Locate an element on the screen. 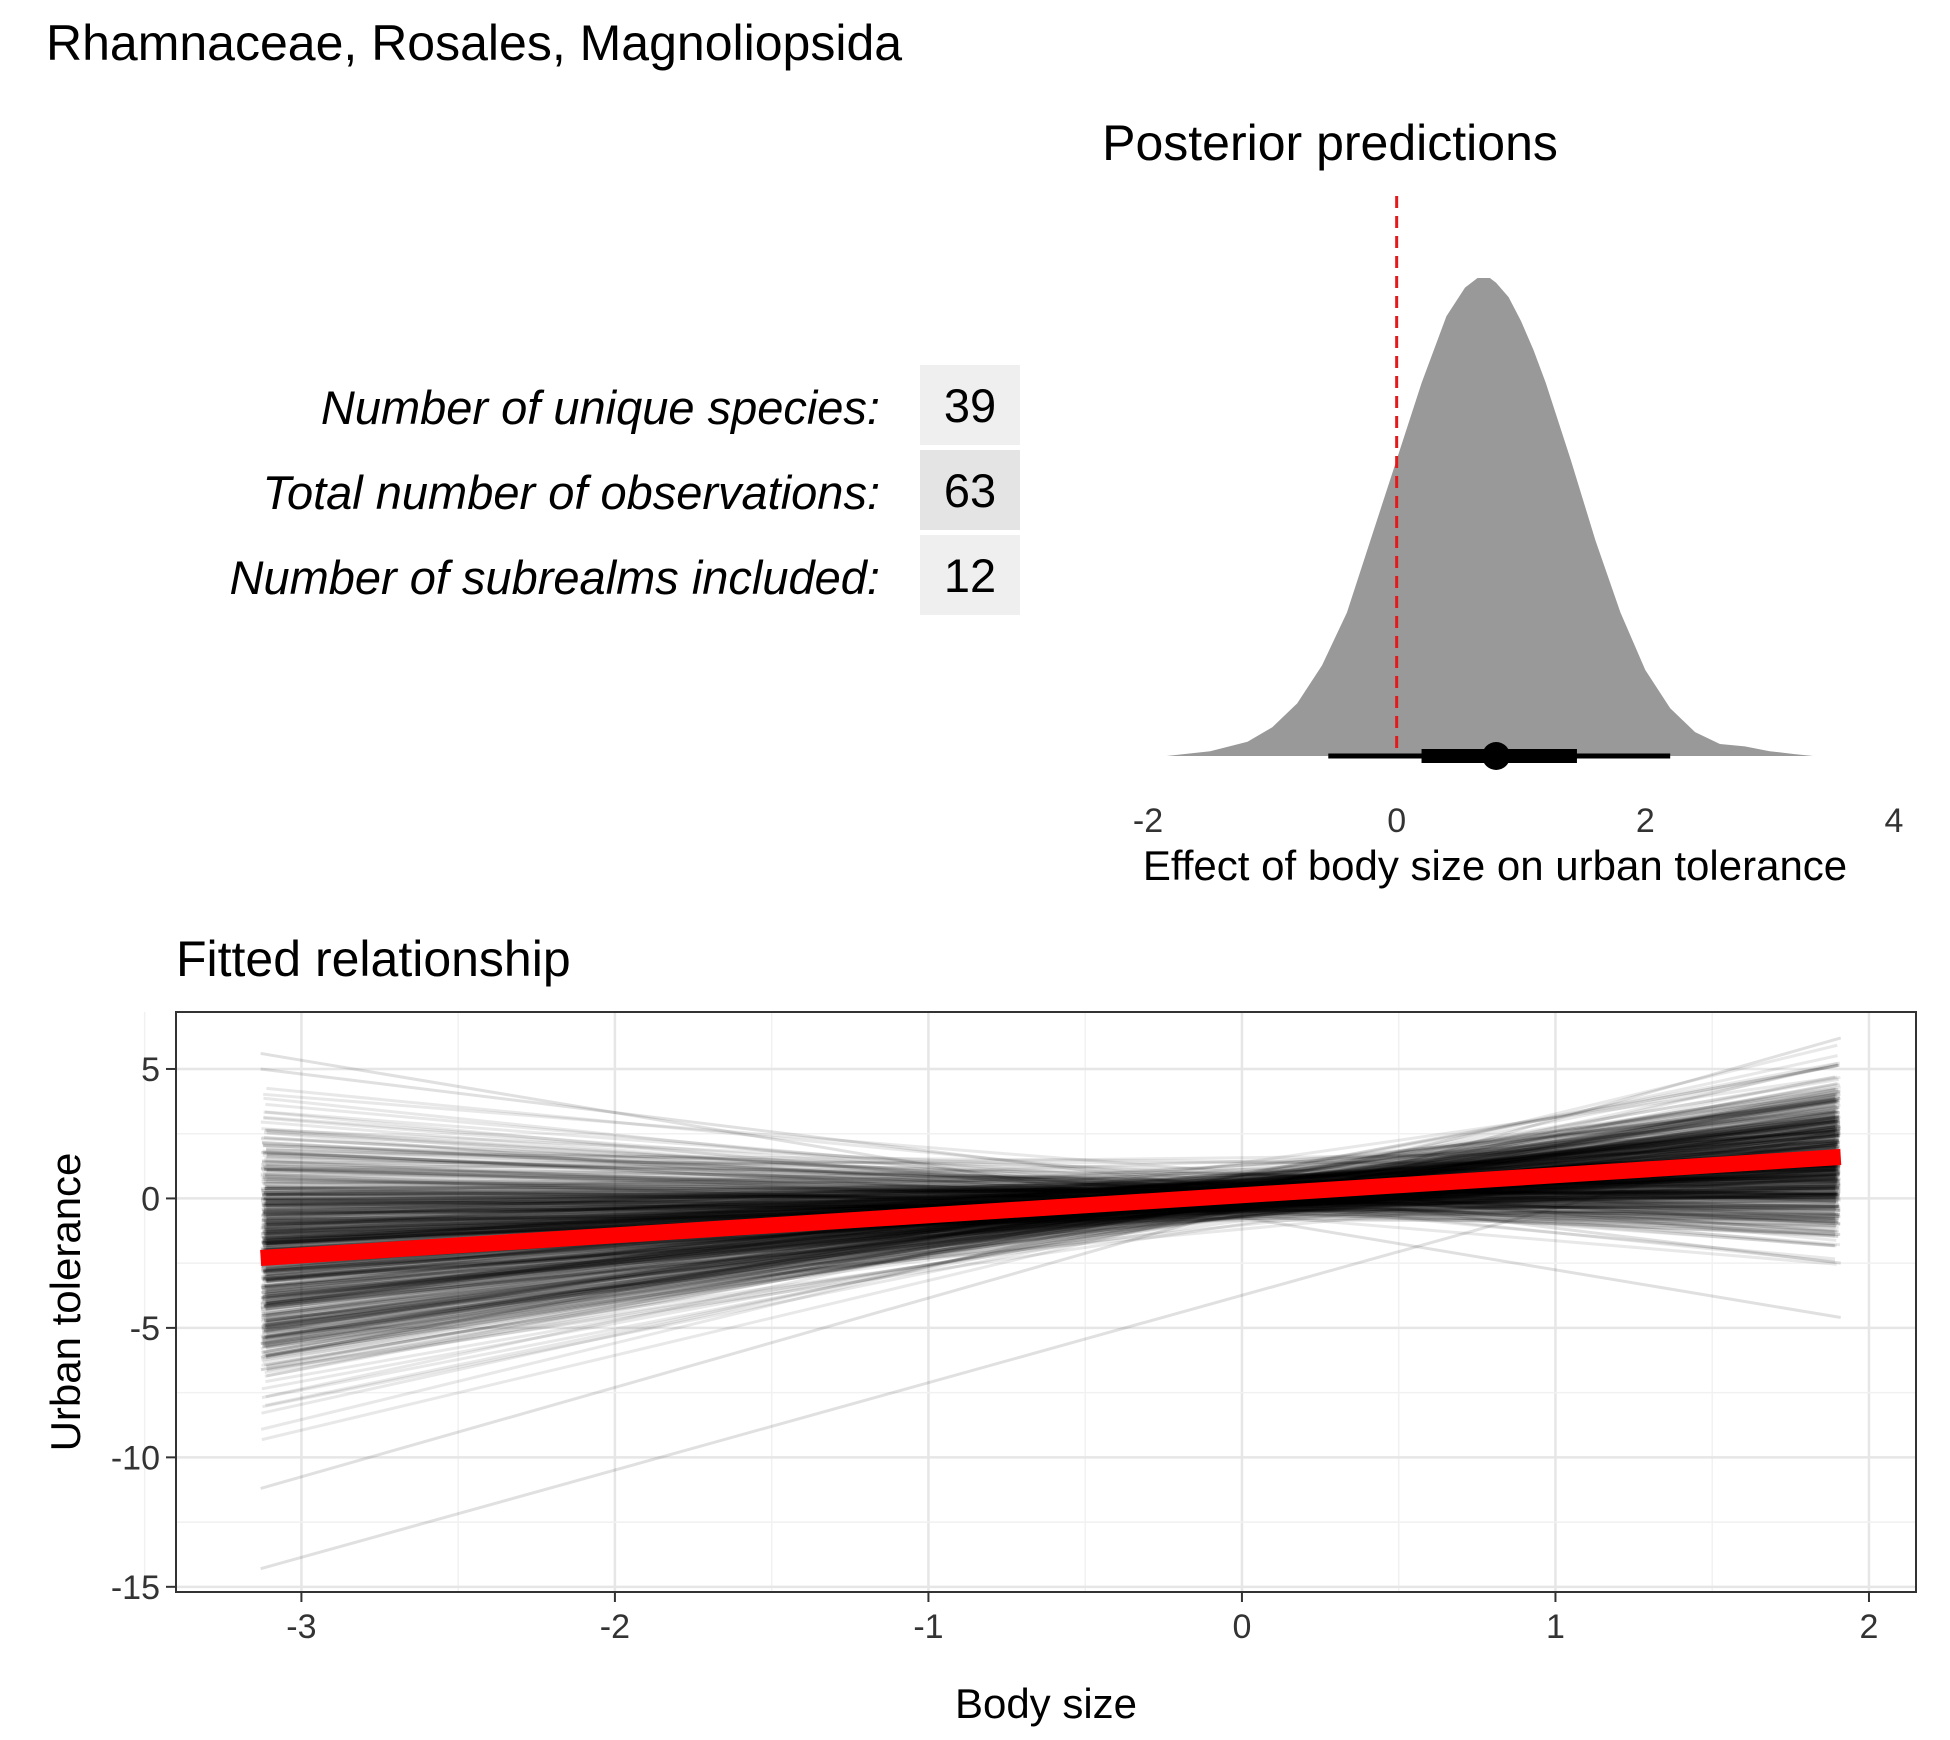 This screenshot has width=1950, height=1740. stat-label-species: Number of unique species: is located at coordinates (600, 407).